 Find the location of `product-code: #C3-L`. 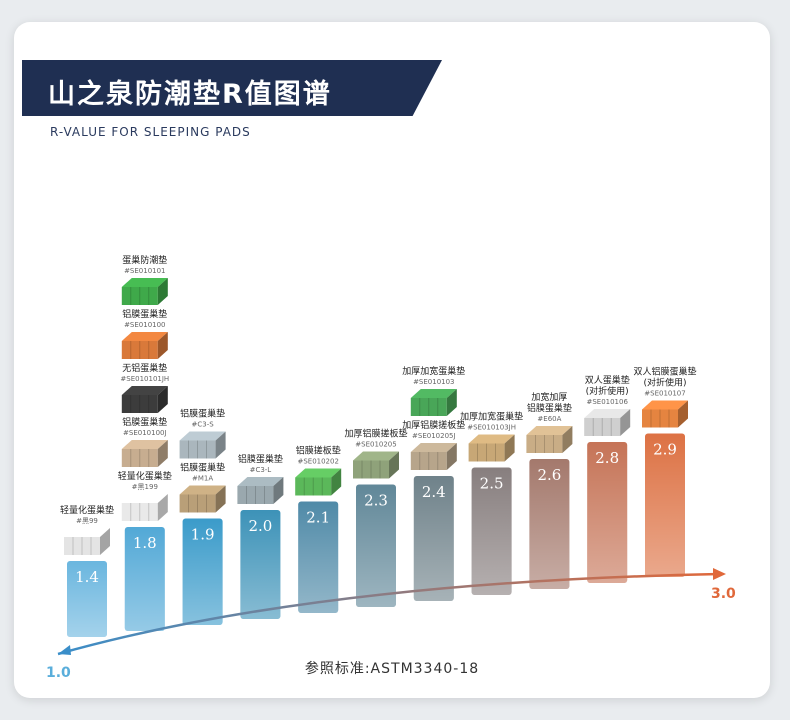

product-code: #C3-L is located at coordinates (261, 470).